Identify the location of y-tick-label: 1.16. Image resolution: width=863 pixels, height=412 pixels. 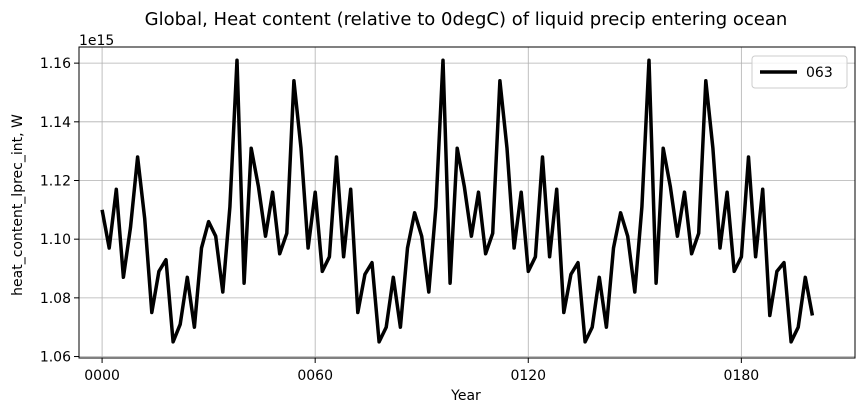
(55, 64).